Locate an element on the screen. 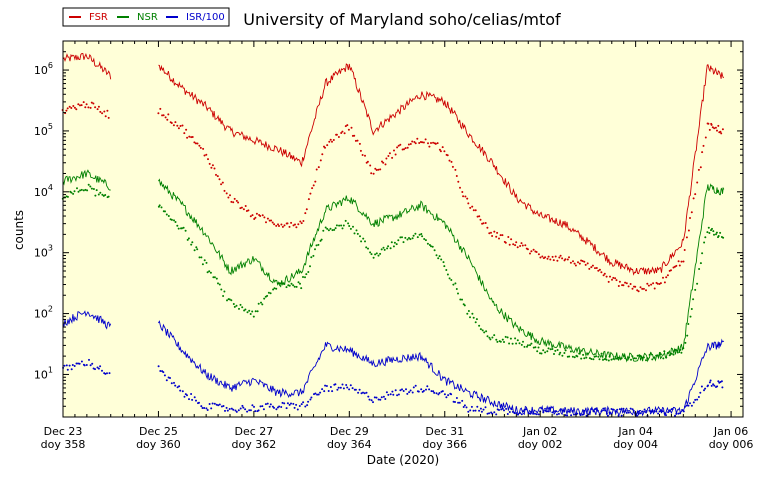 Image resolution: width=776 pixels, height=480 pixels. x-tick-label-doy: doy 362 is located at coordinates (254, 444).